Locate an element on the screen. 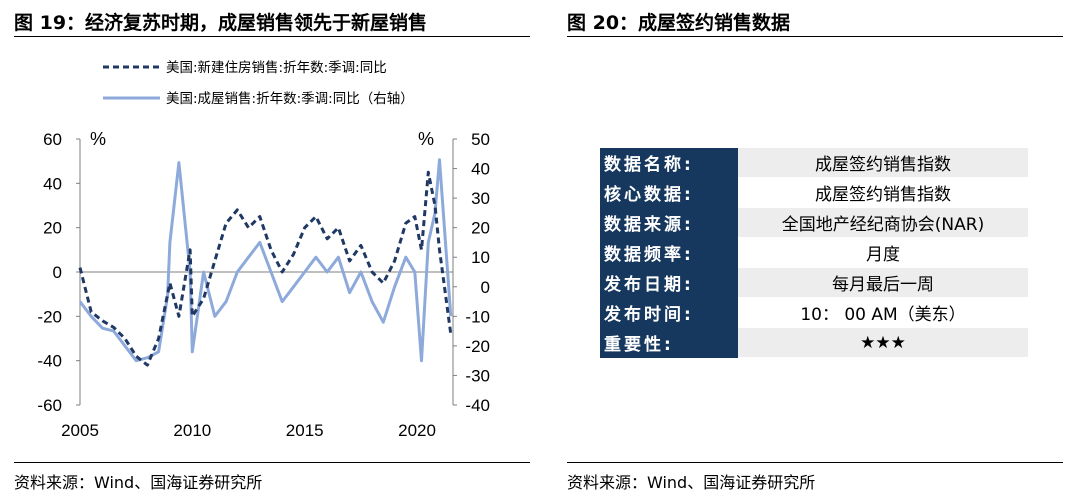 The height and width of the screenshot is (498, 1080). right-tick-label: -40 is located at coordinates (477, 405).